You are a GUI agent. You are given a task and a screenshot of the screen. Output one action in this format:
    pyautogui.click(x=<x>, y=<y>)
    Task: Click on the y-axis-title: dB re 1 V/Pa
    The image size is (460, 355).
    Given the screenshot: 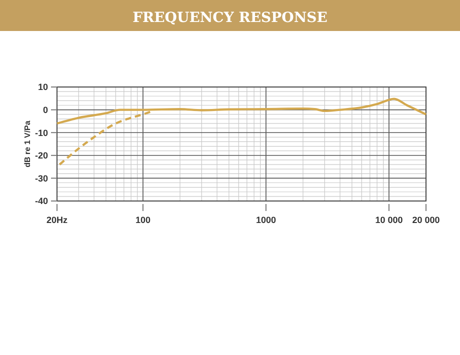 What is the action you would take?
    pyautogui.click(x=27, y=144)
    